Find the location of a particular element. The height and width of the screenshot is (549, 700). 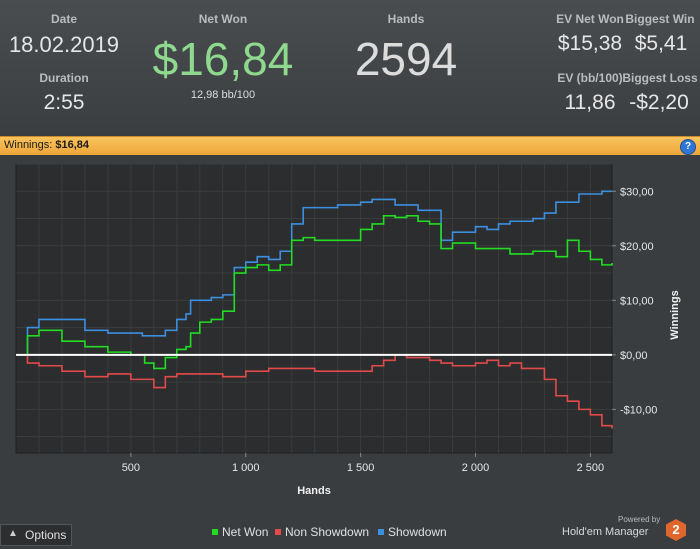

chevron-up-icon: ▲ is located at coordinates (13, 533).